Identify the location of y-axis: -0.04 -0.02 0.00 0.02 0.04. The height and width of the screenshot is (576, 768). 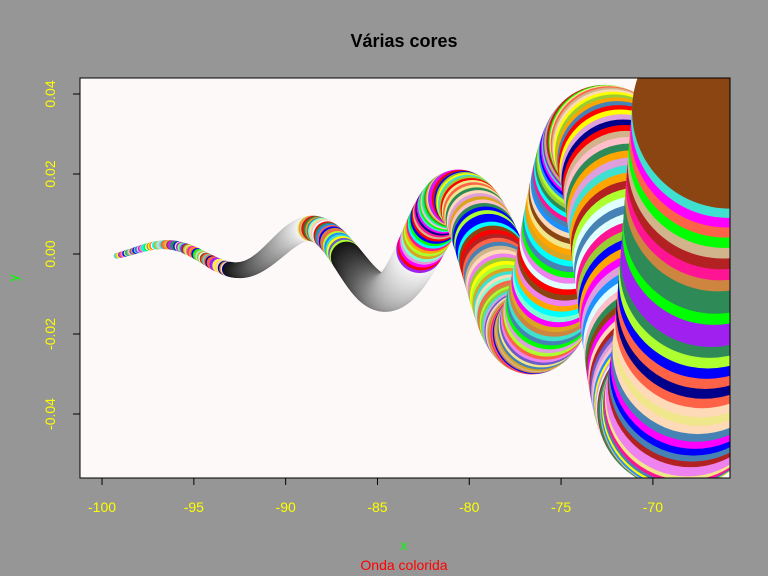
(61, 255).